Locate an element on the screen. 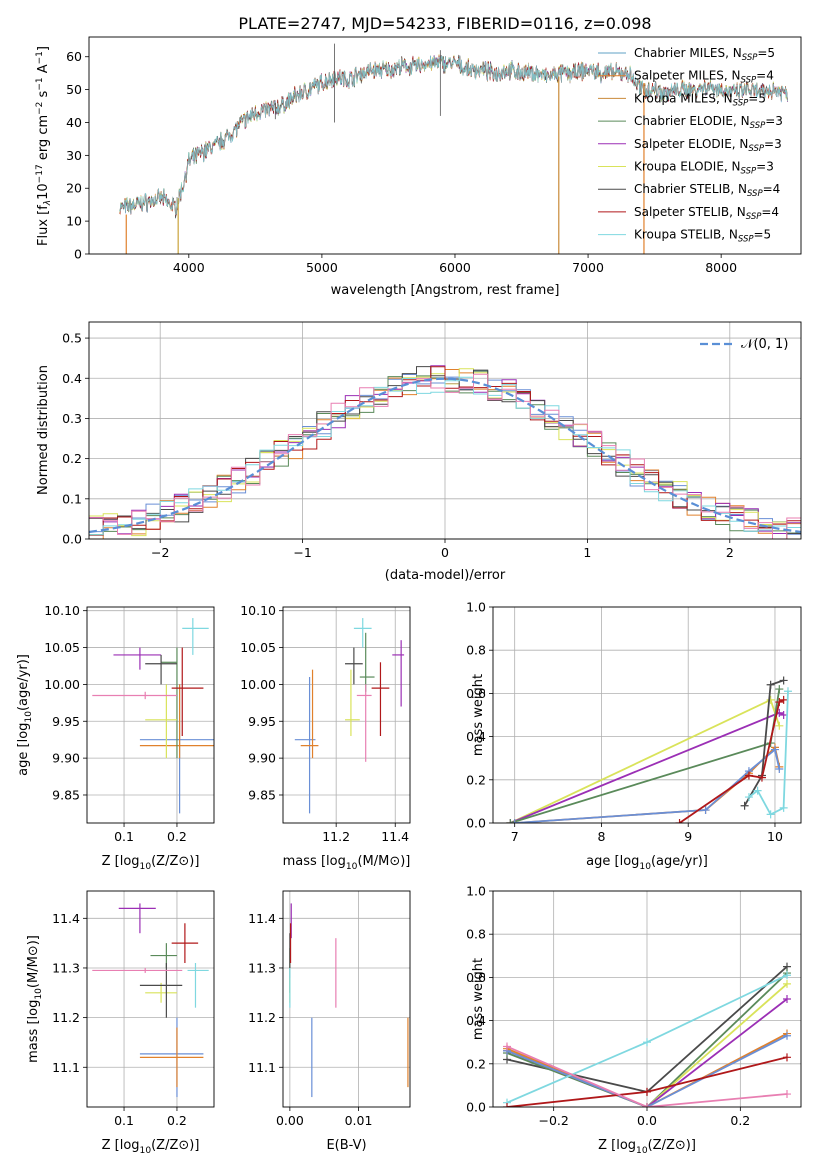 This screenshot has width=819, height=1170. legend-text: Salpeter ELODIE, N is located at coordinates (691, 144).